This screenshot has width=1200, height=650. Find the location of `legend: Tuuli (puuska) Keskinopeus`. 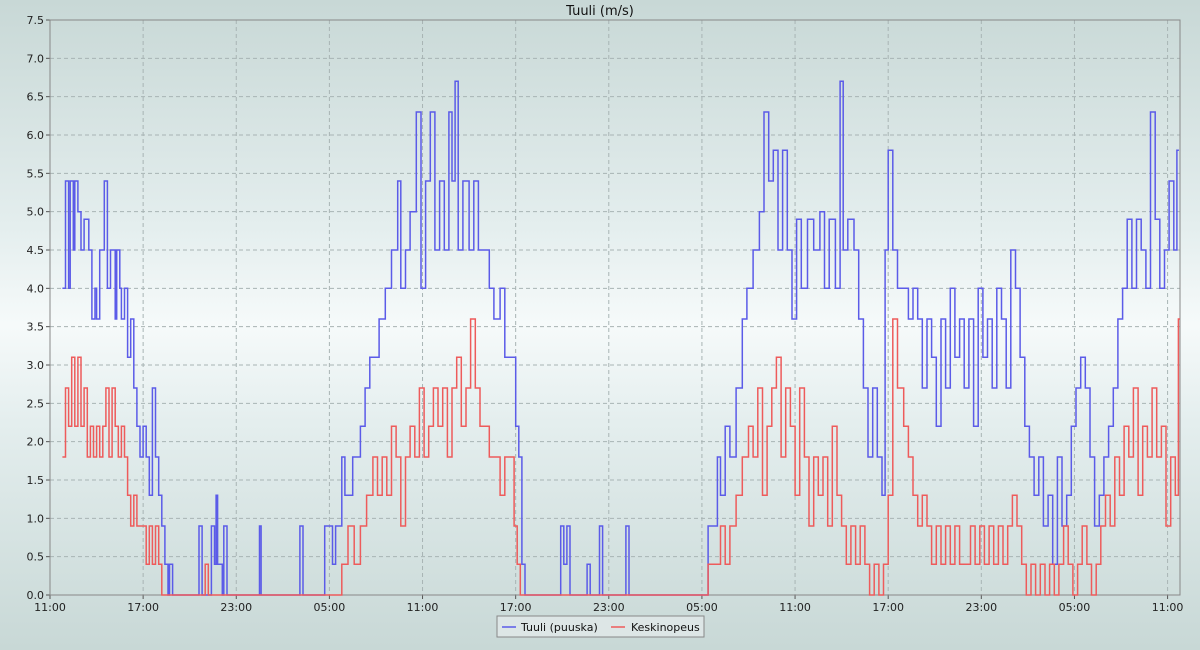

legend: Tuuli (puuska) Keskinopeus is located at coordinates (600, 626).